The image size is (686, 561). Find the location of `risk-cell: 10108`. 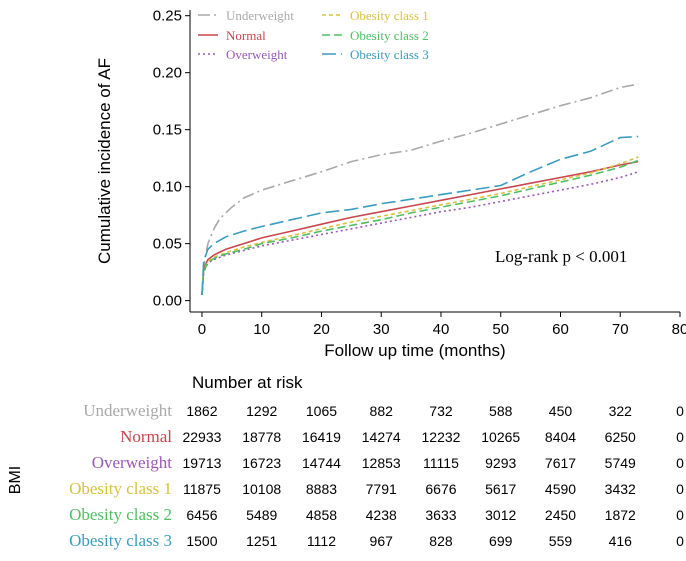

risk-cell: 10108 is located at coordinates (261, 489).